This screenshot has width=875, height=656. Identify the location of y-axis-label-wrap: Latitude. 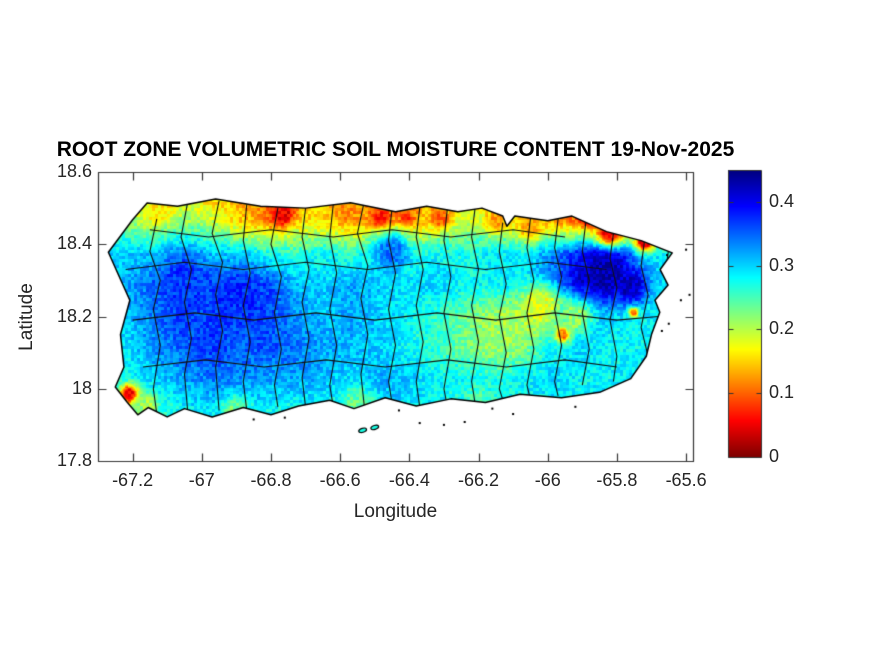
(27, 316).